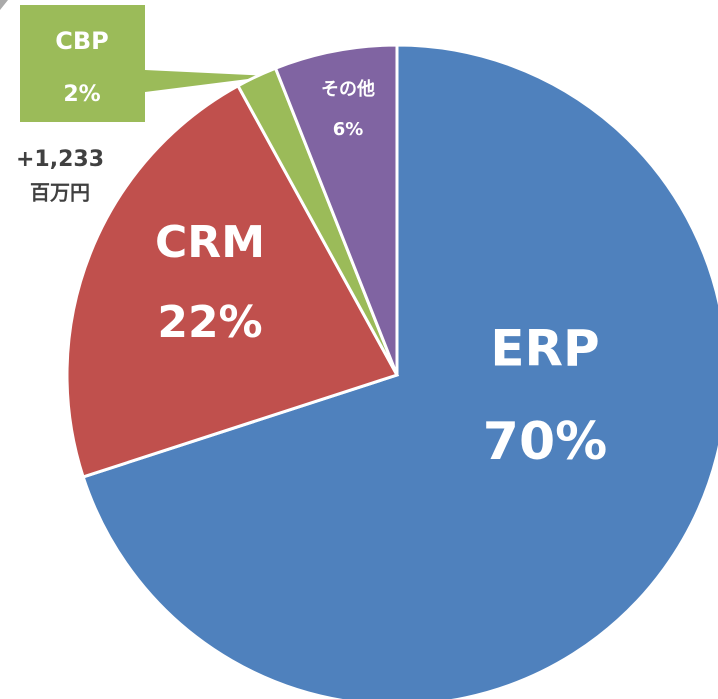  I want to click on callout-box, so click(146, 63).